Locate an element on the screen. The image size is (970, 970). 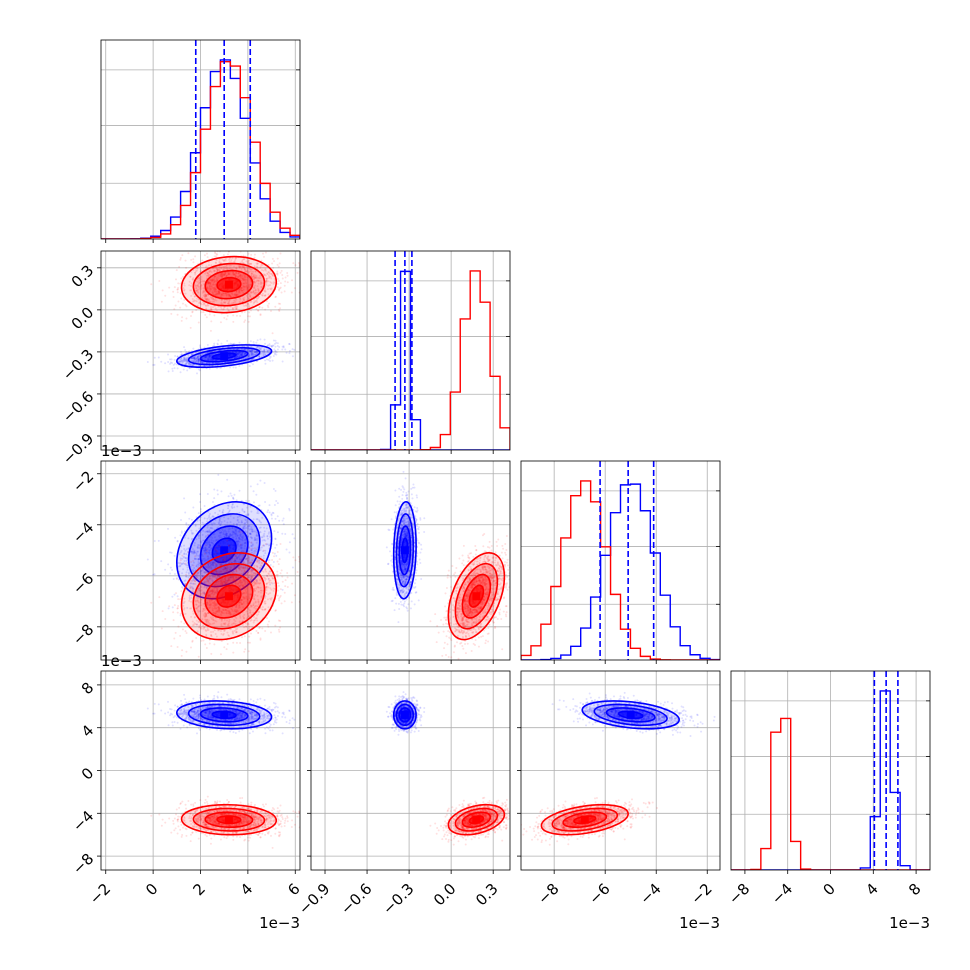
panel-body is located at coordinates (204, 350).